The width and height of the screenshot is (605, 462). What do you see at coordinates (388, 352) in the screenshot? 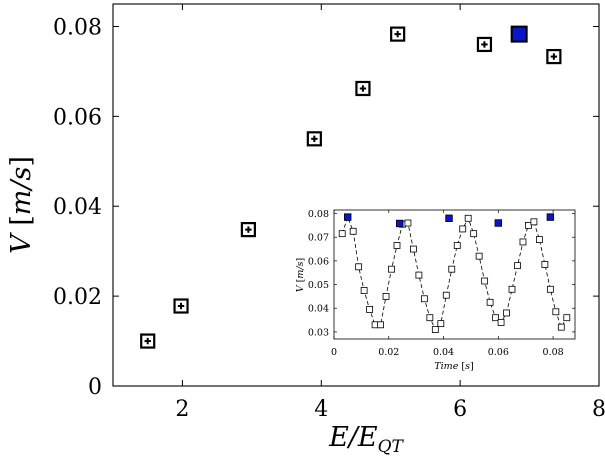
I see `inset-x-tick-label: 0.02` at bounding box center [388, 352].